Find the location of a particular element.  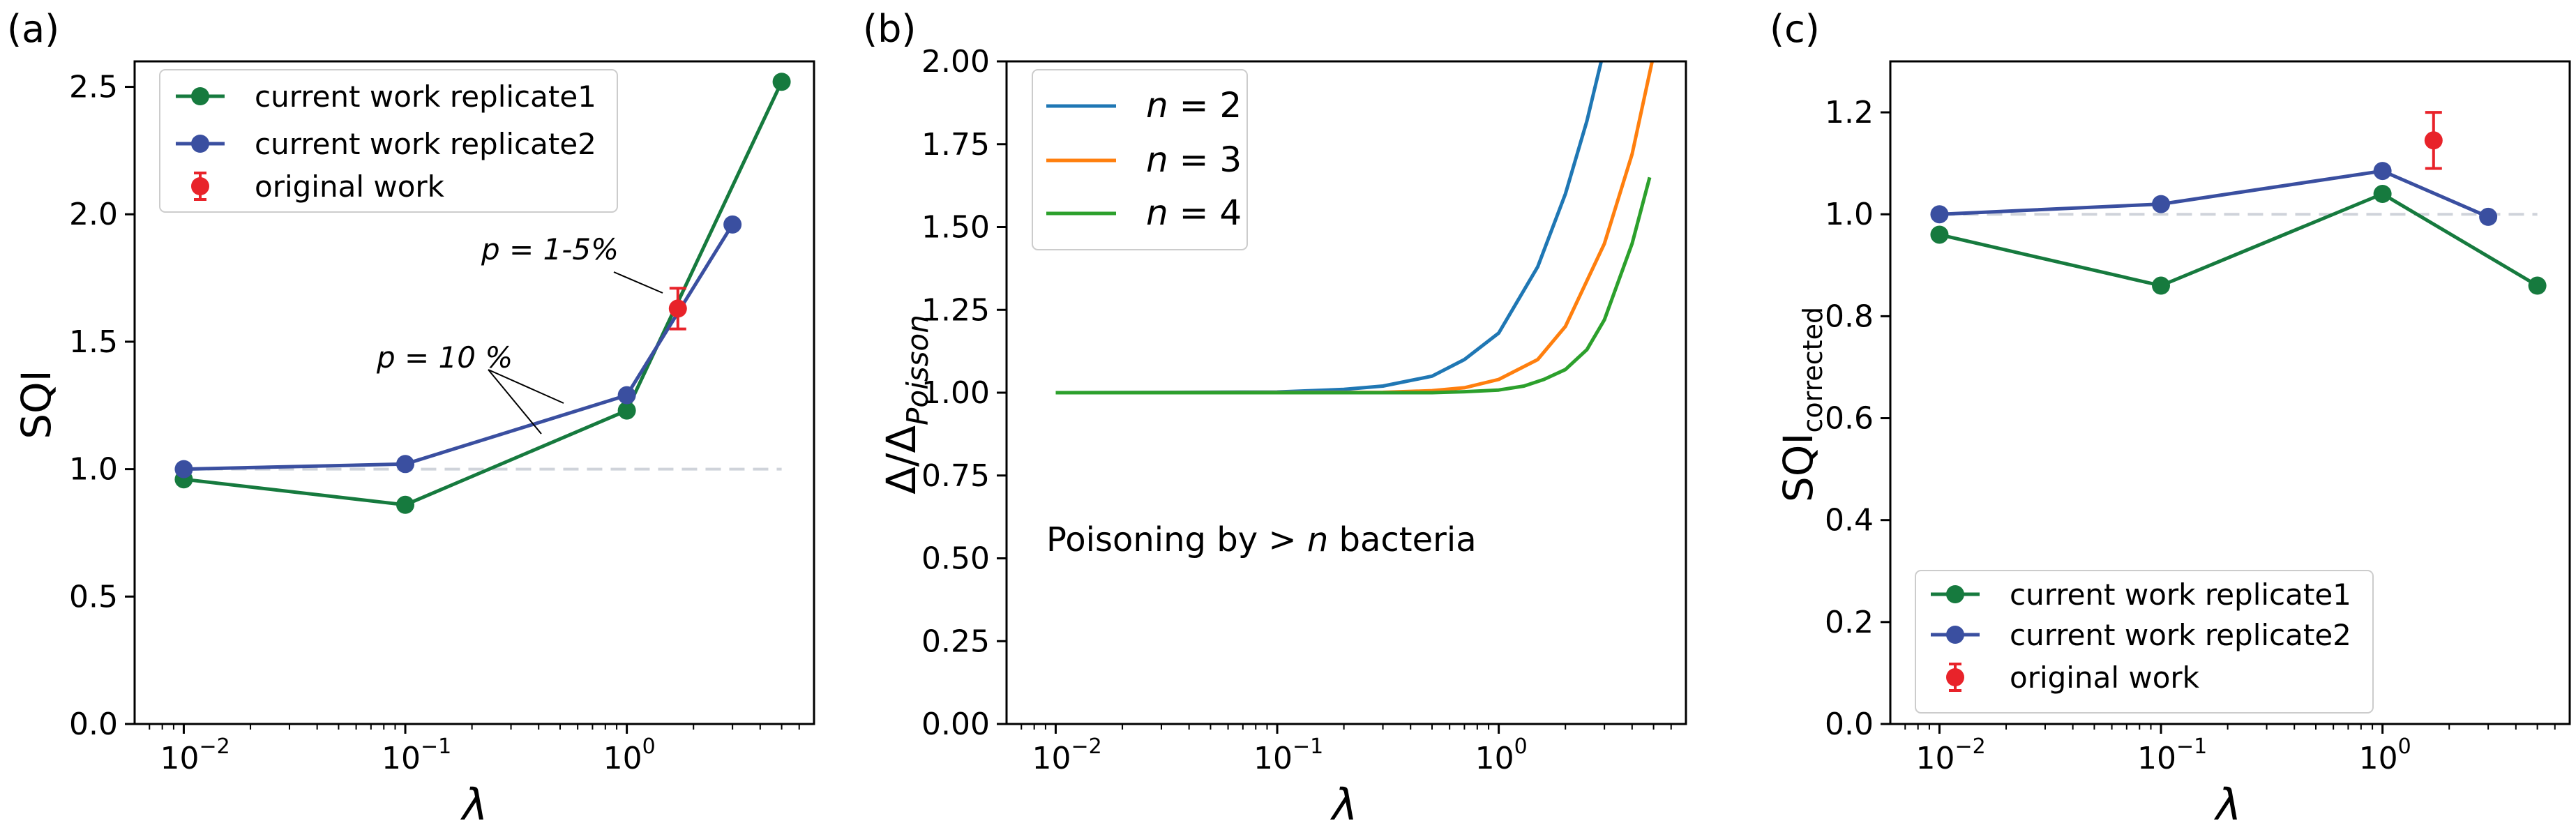

y-tick-label: 1.2 is located at coordinates (1849, 113).